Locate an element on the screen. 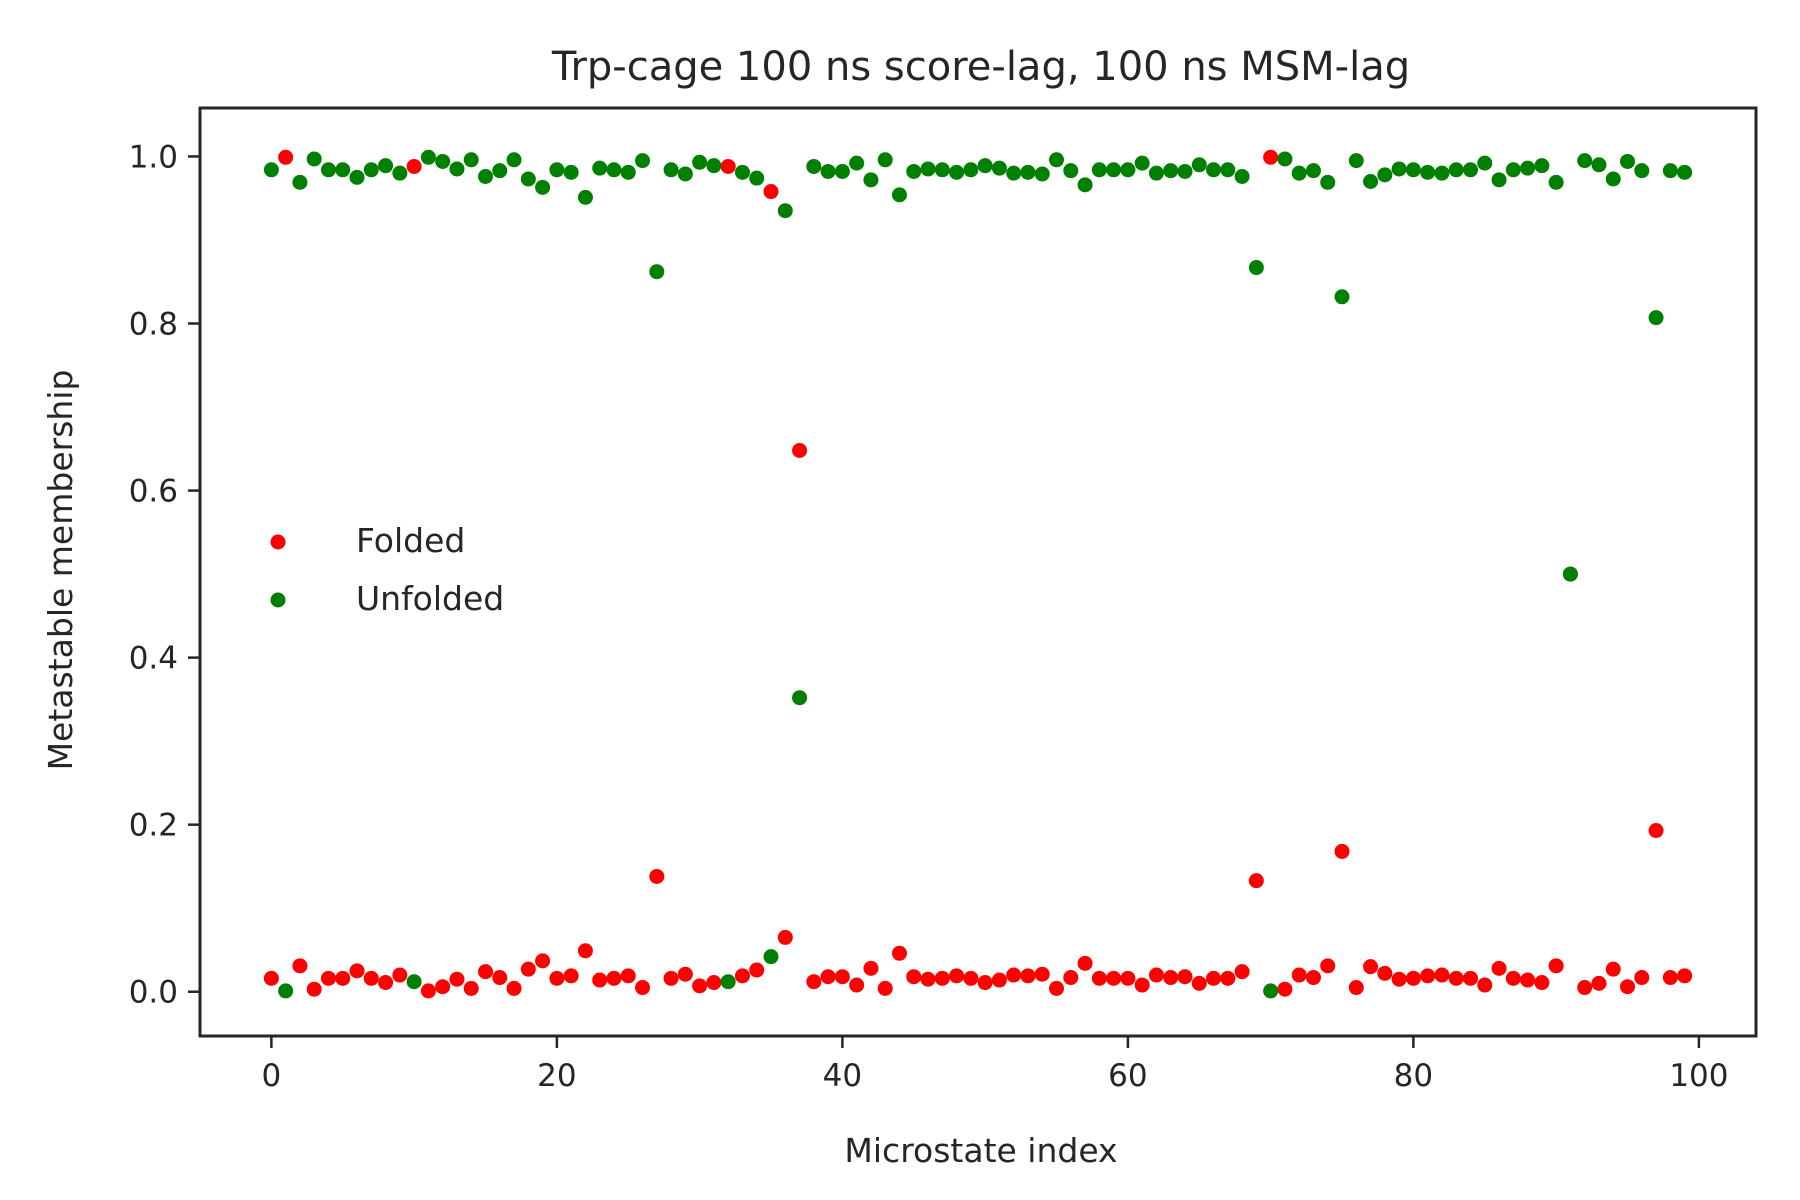  y-tick-label: 0.2 is located at coordinates (153, 826).